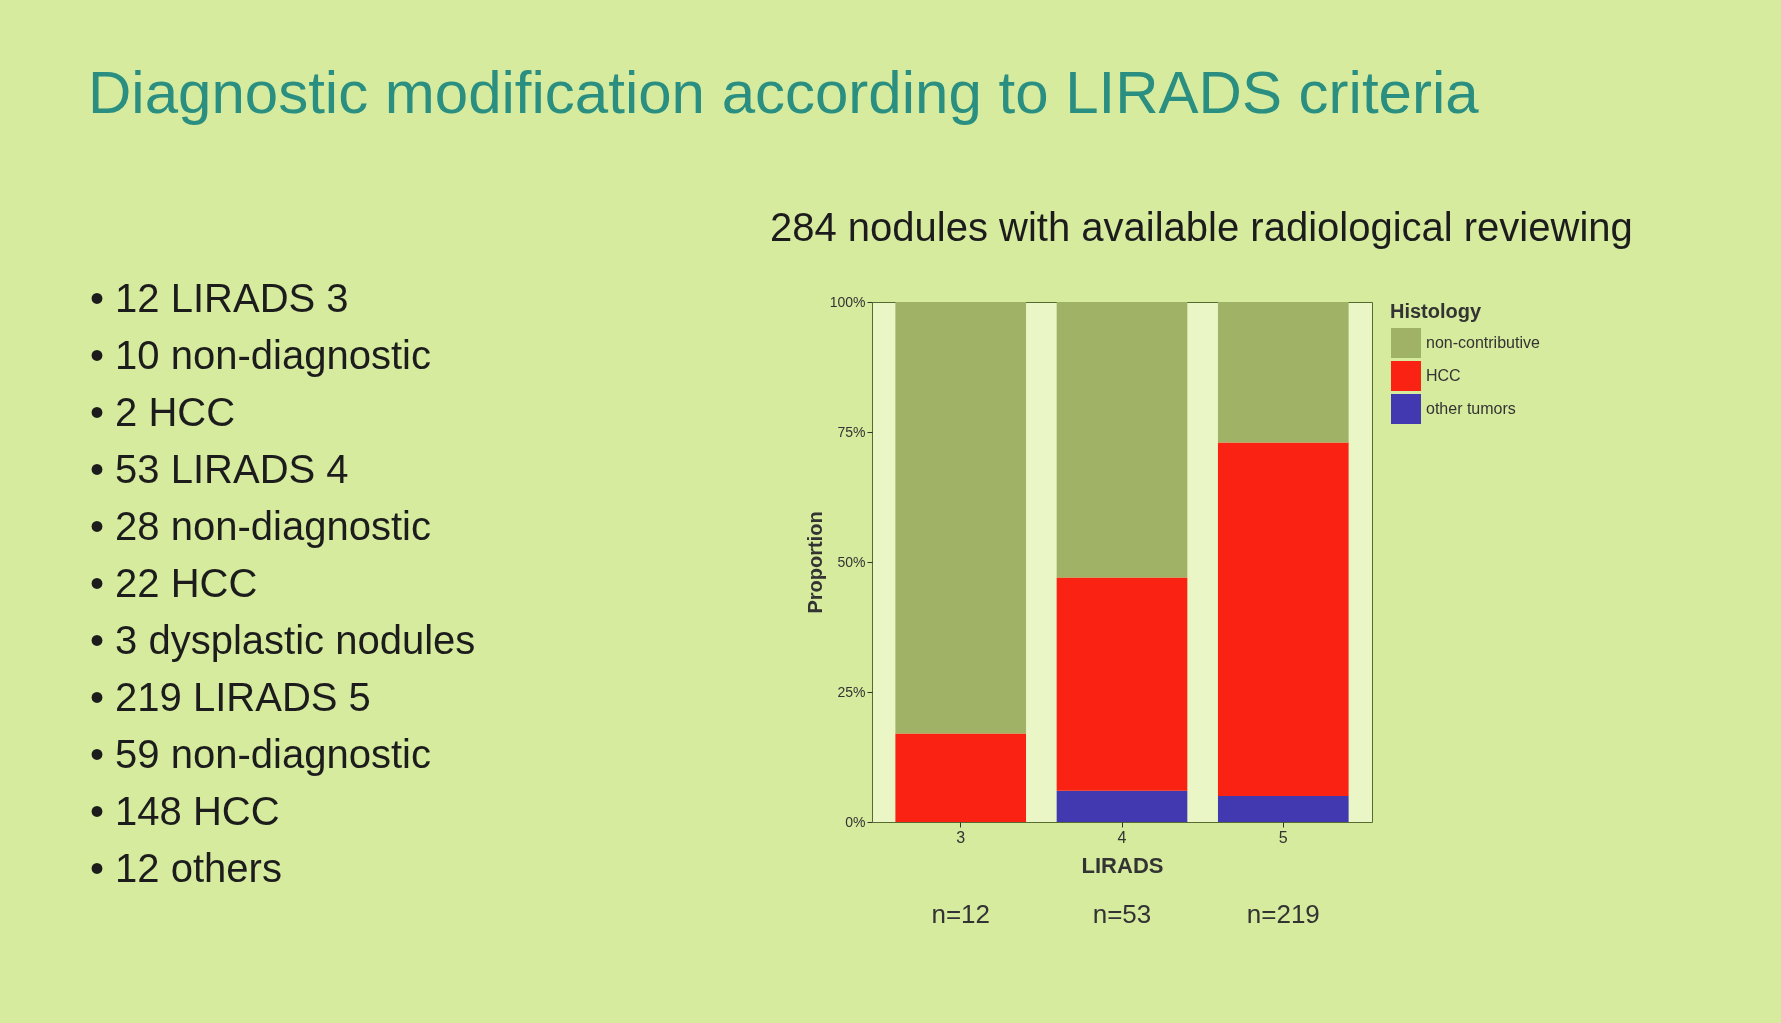 The width and height of the screenshot is (1781, 1023). I want to click on x-tick-label: 4, so click(1122, 837).